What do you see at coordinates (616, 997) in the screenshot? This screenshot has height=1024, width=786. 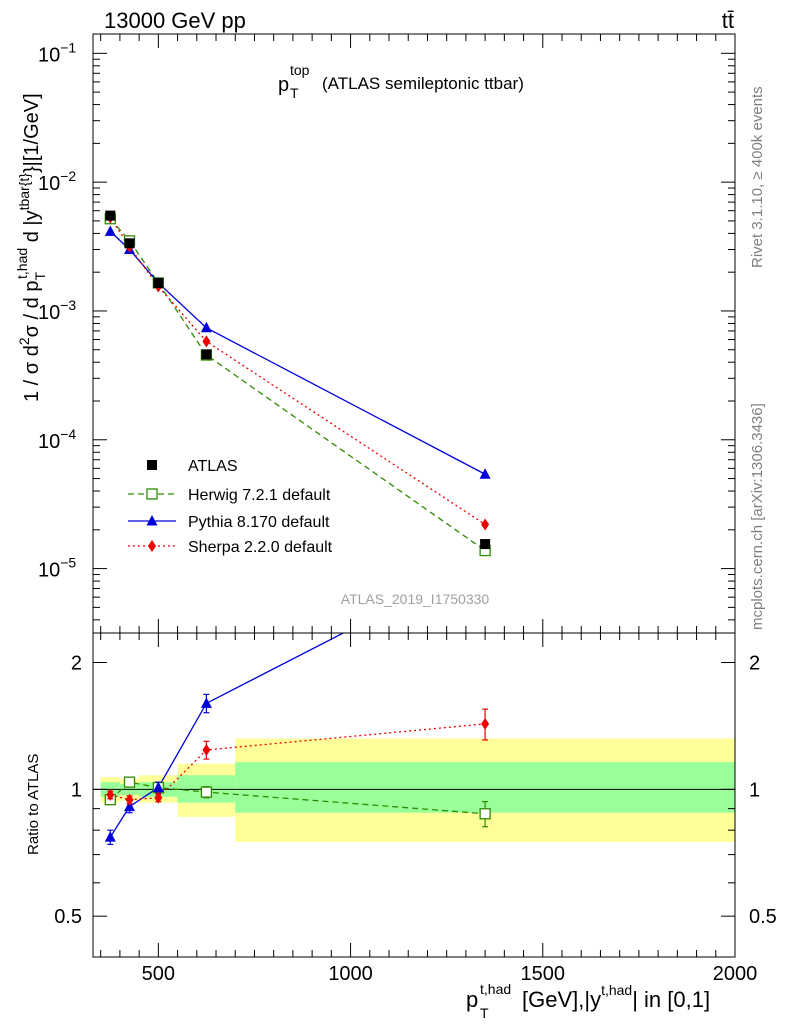 I see `svg-text: [GeV],|yt,had| in [0,1]` at bounding box center [616, 997].